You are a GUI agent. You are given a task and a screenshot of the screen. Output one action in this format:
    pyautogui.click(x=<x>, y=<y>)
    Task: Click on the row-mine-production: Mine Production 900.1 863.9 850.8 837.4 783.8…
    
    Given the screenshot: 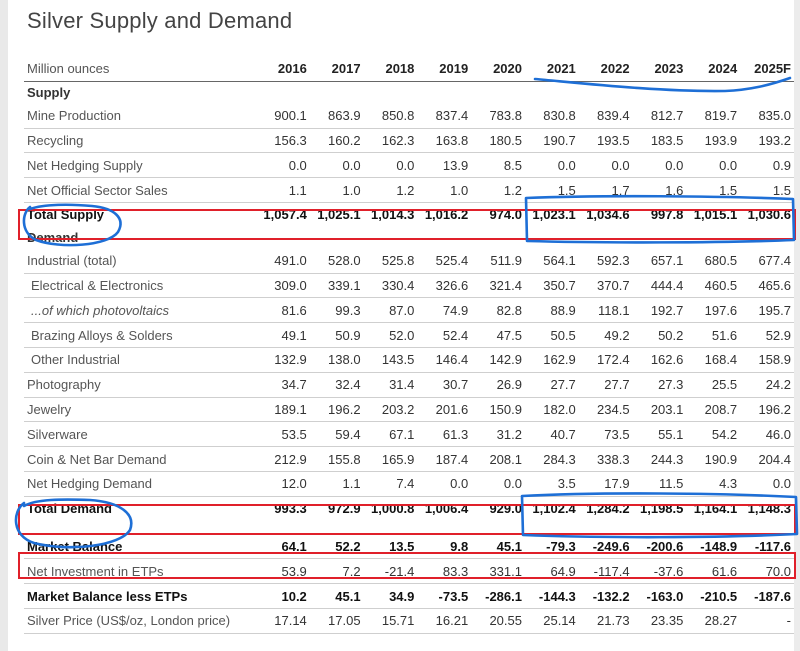 What is the action you would take?
    pyautogui.click(x=409, y=116)
    